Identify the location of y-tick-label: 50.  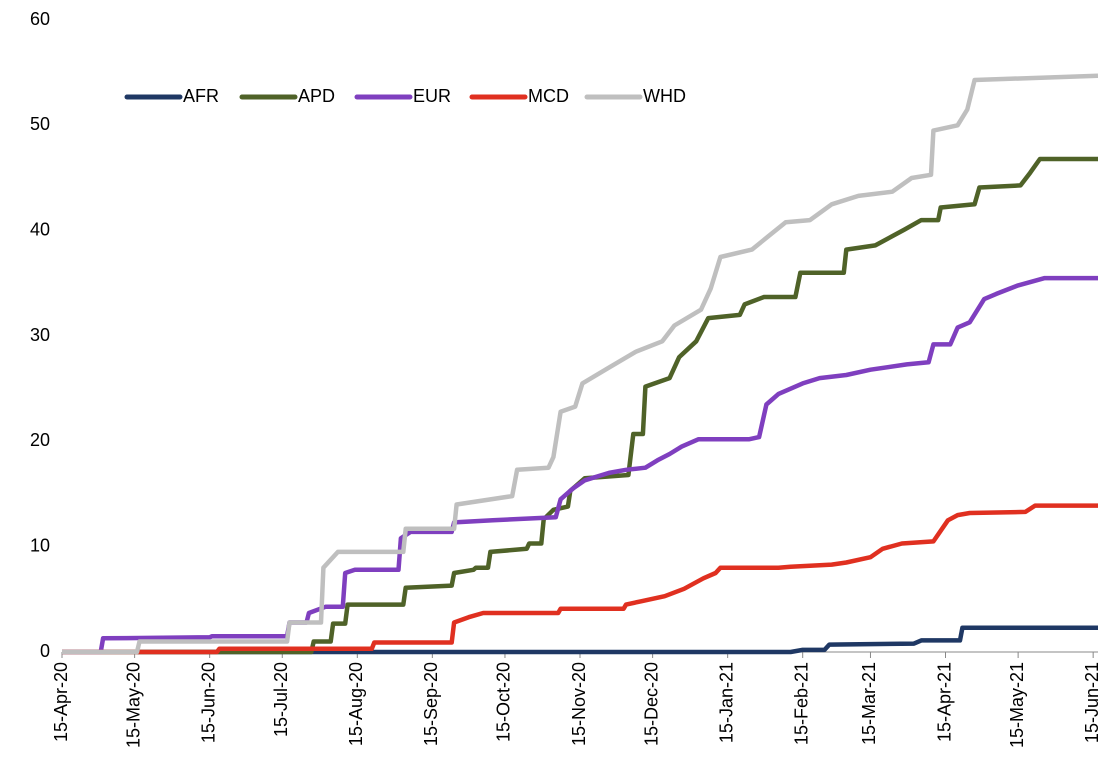
(40, 124).